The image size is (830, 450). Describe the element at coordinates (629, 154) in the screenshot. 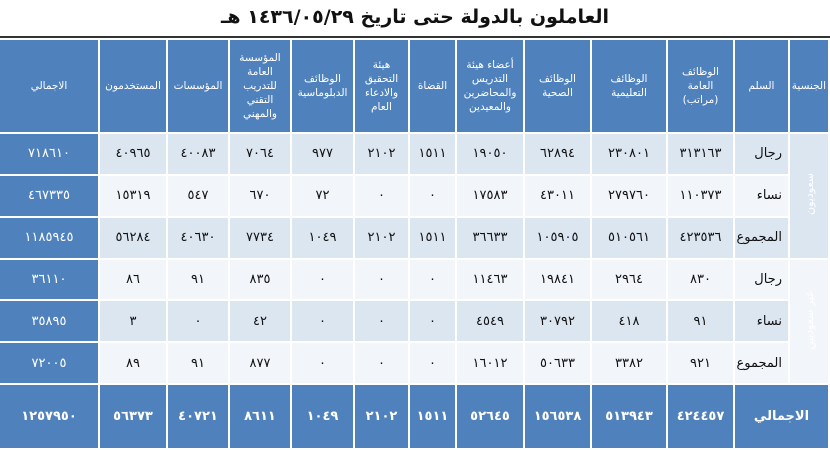

I see `cell: ٢٣٠٨٠١` at that location.